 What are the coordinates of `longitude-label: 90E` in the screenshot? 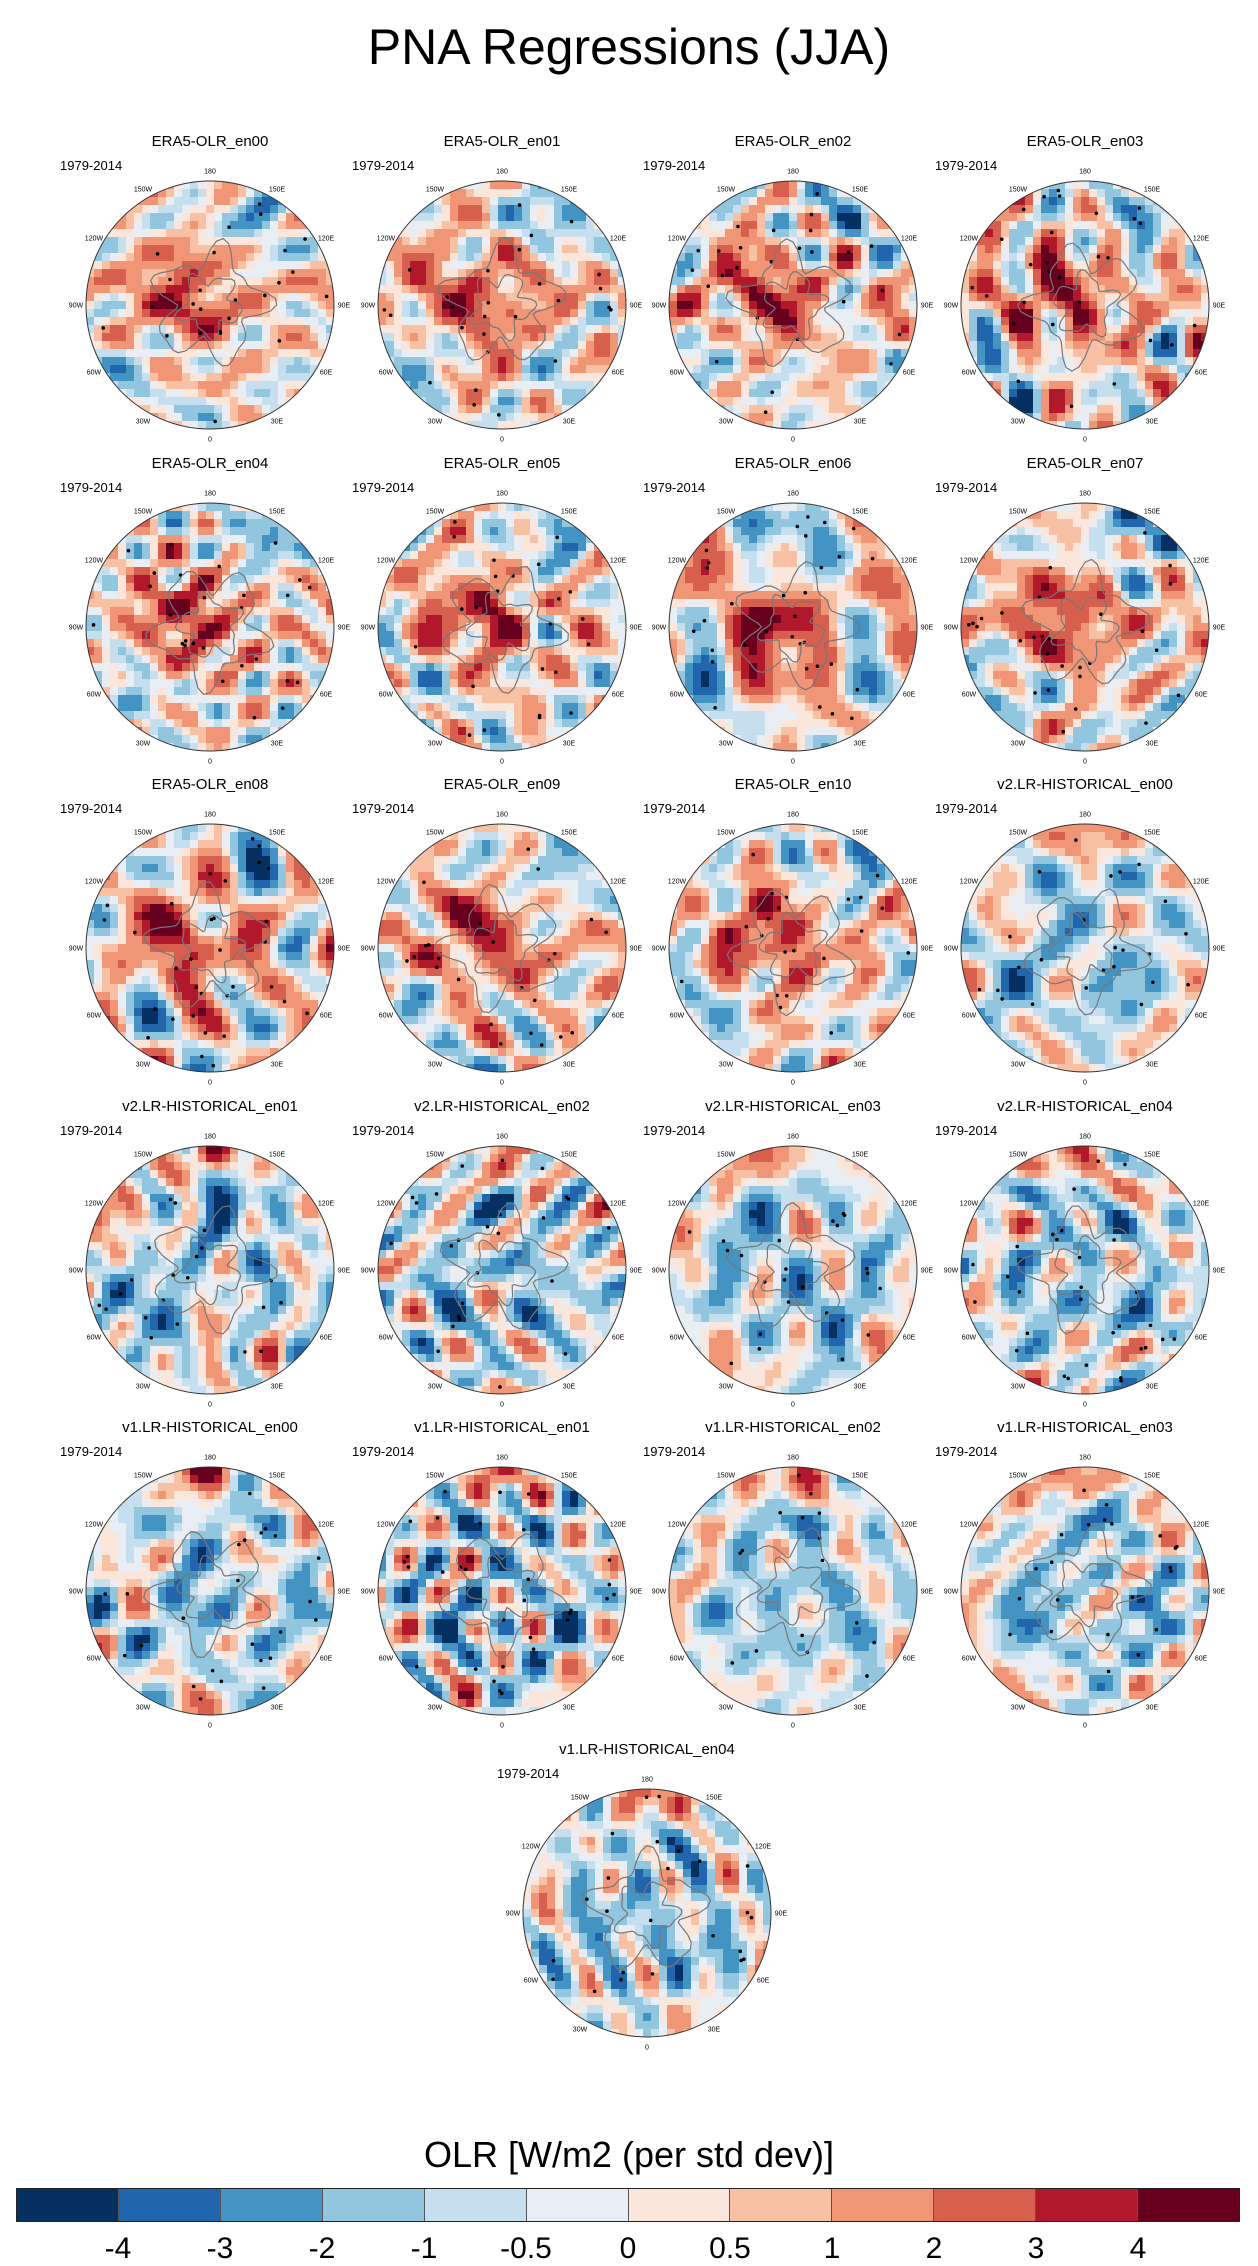 It's located at (344, 306).